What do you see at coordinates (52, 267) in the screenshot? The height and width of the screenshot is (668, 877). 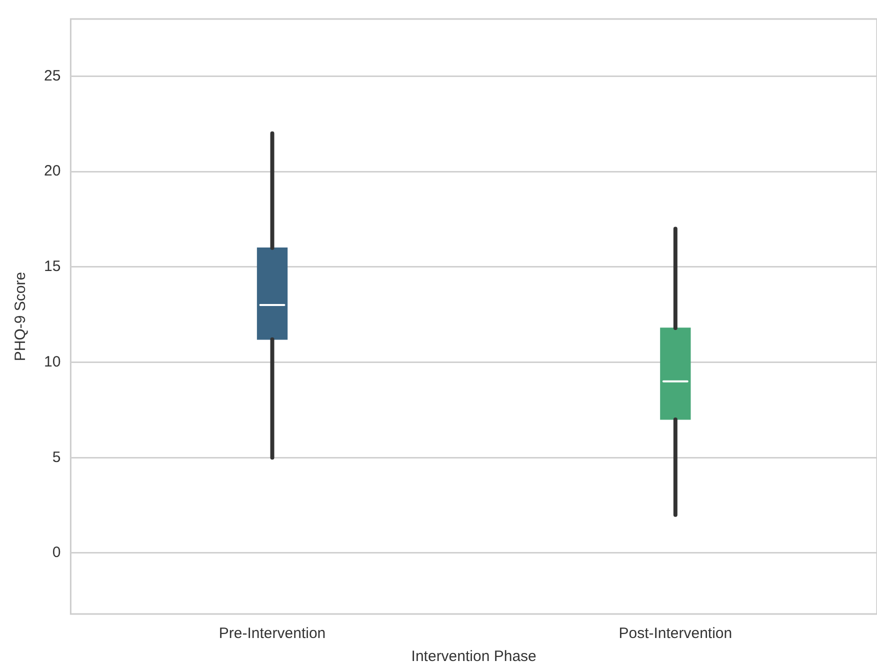 I see `y-tick-label: 15` at bounding box center [52, 267].